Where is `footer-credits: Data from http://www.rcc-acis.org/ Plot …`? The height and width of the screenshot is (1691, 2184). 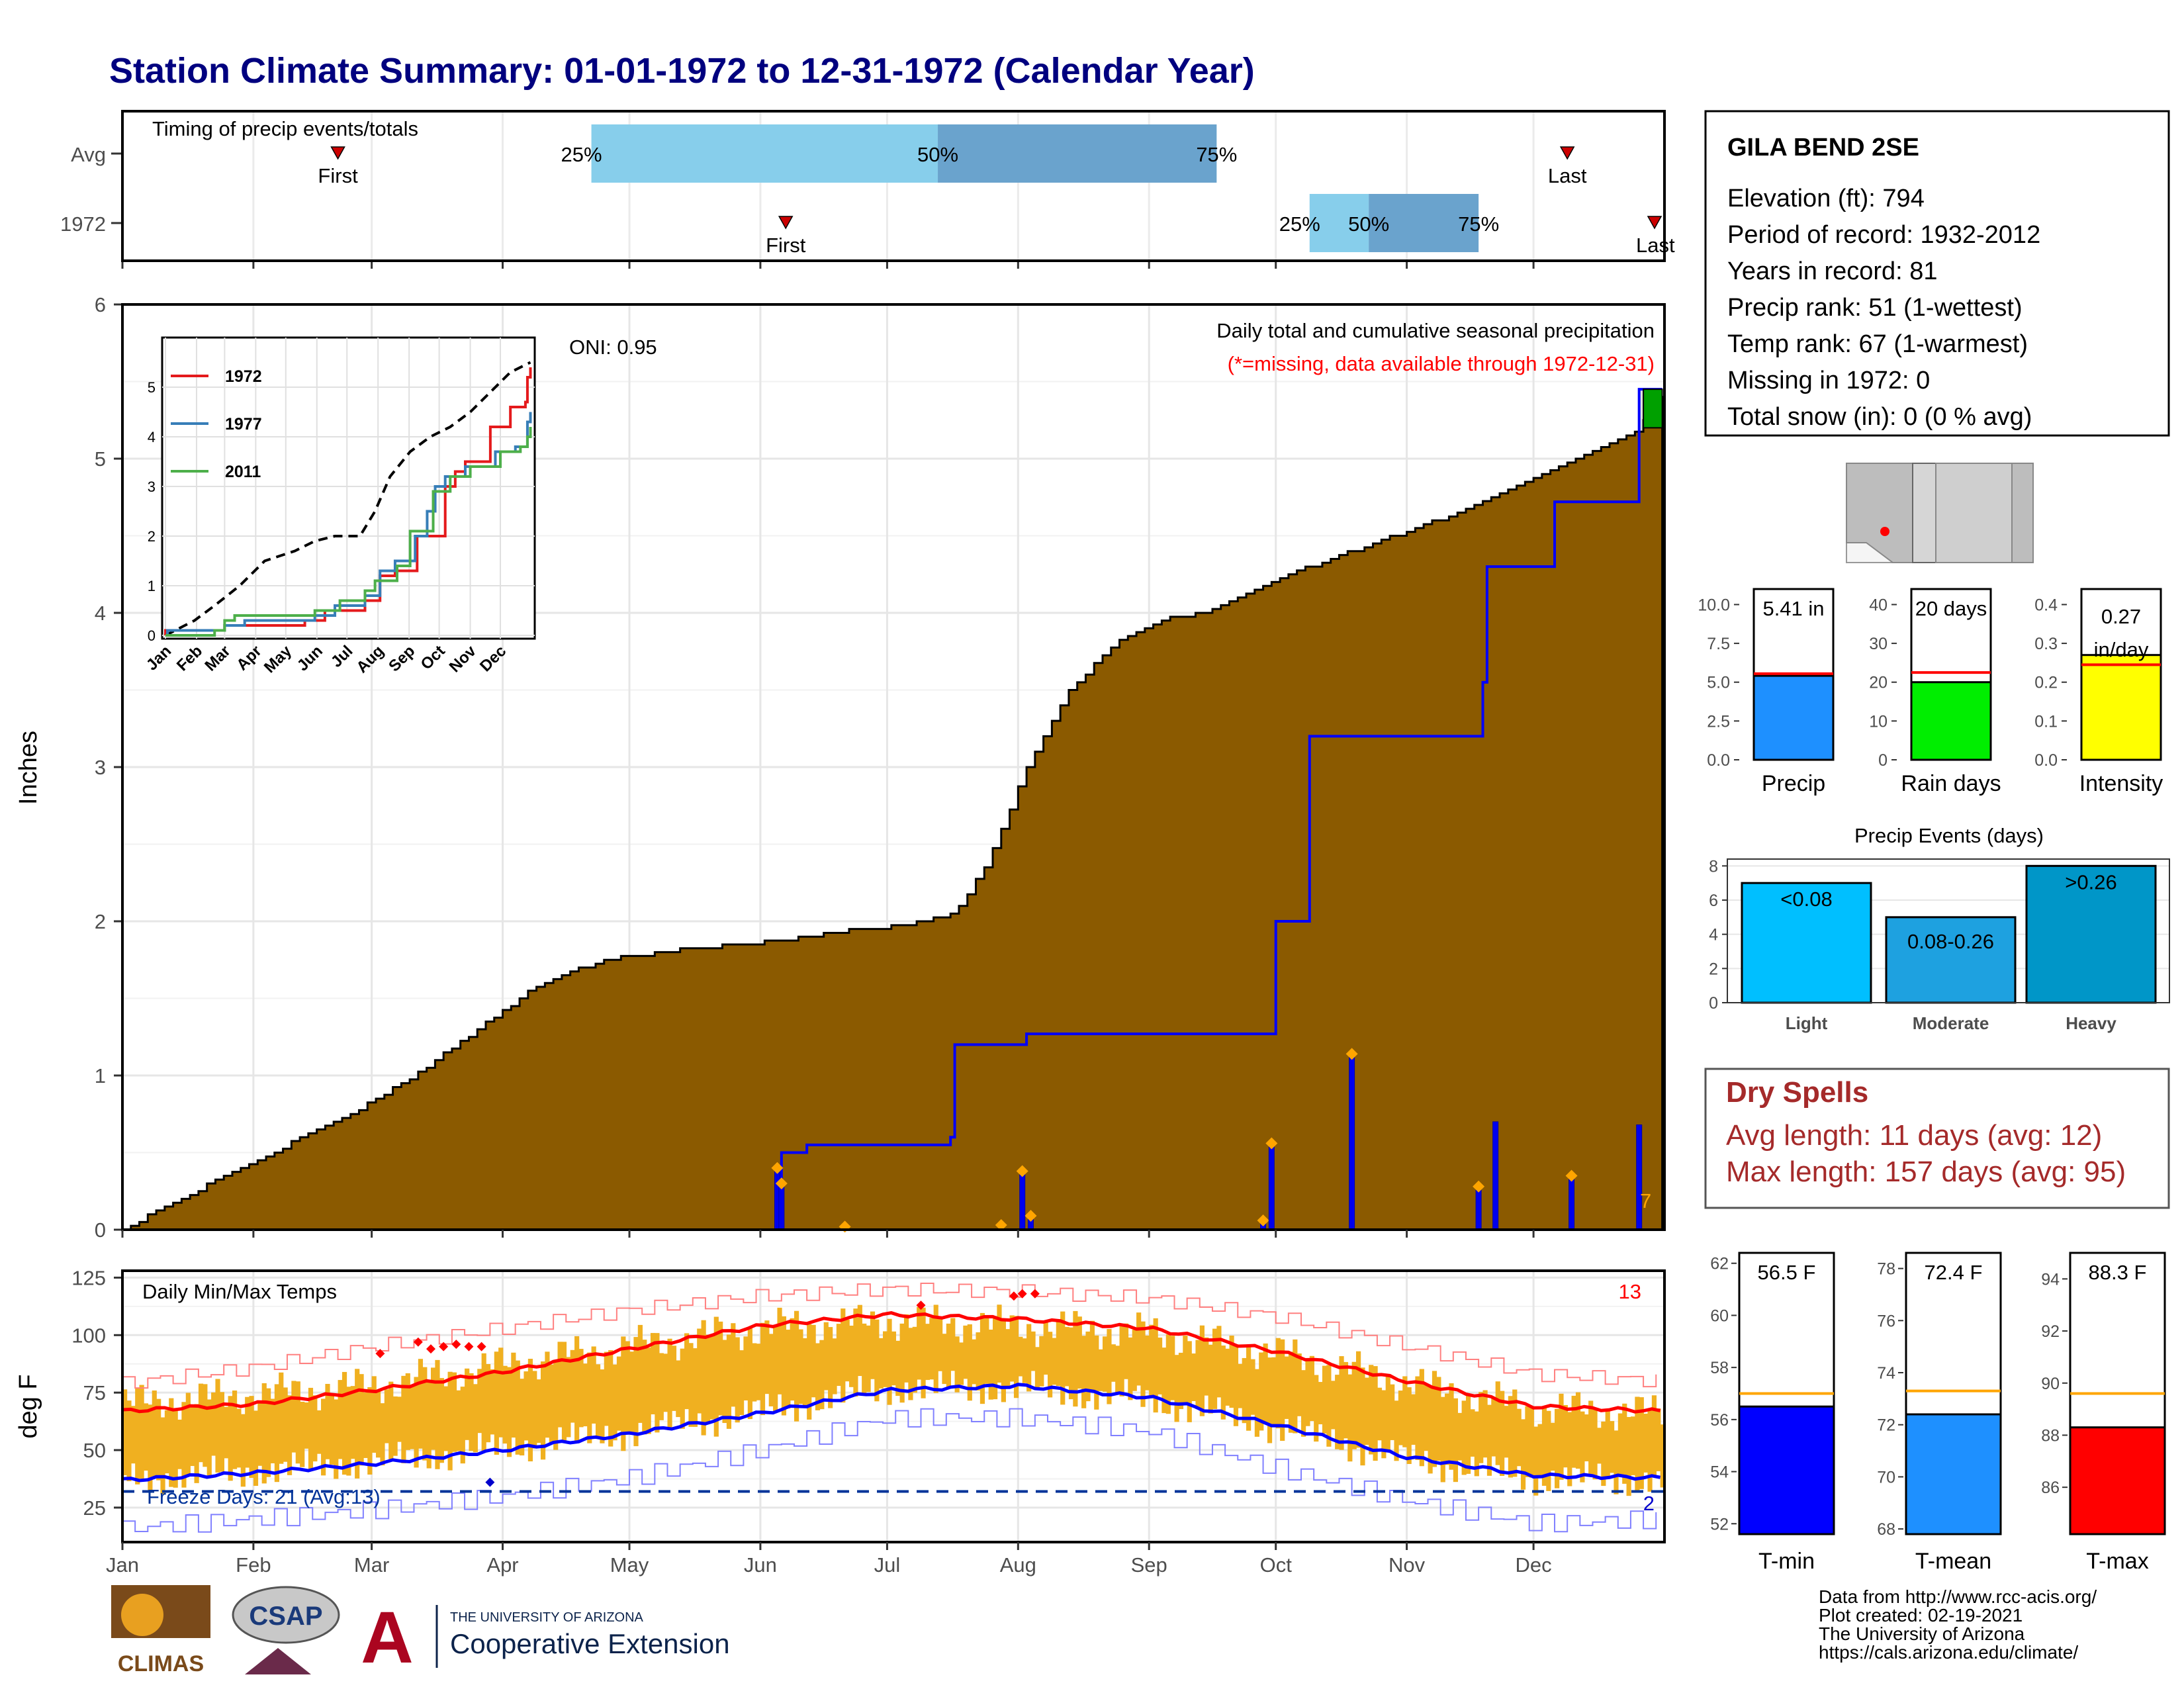 footer-credits: Data from http://www.rcc-acis.org/ Plot … is located at coordinates (1958, 1625).